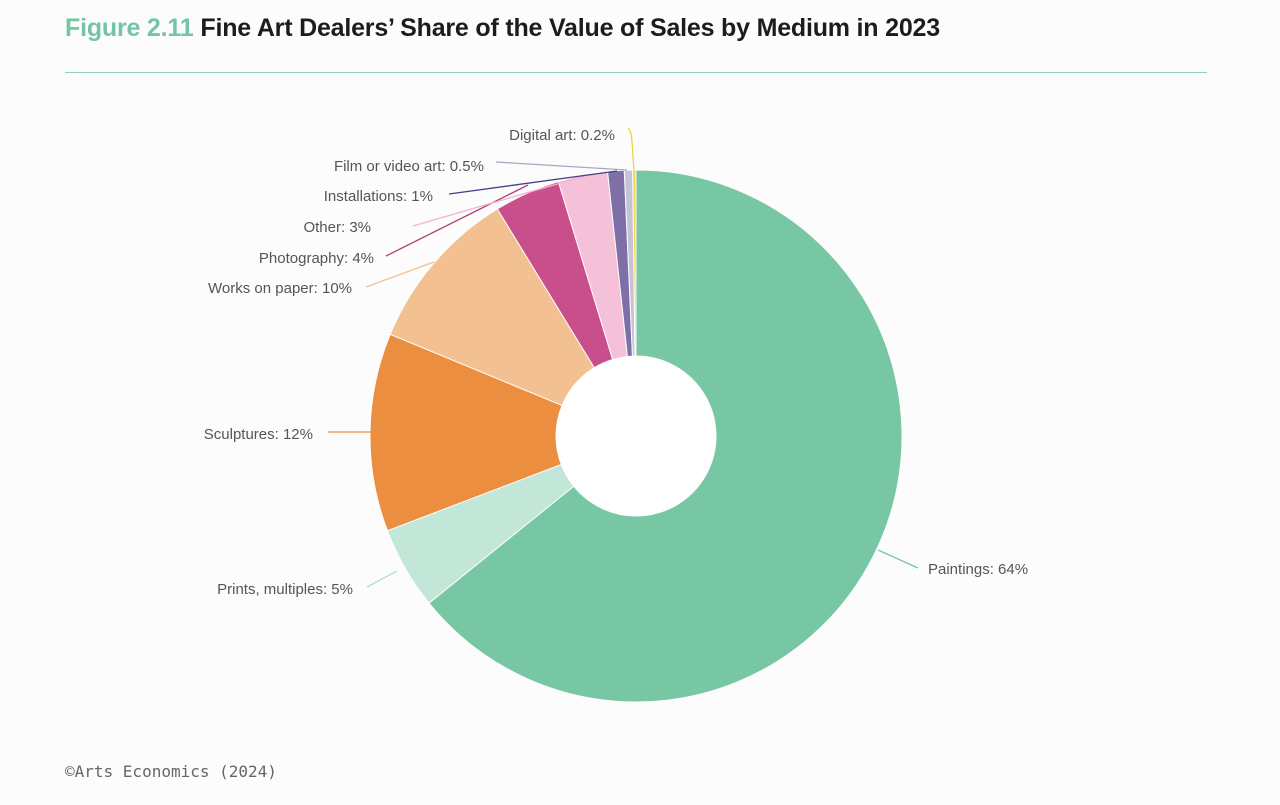 This screenshot has height=805, width=1280. Describe the element at coordinates (280, 288) in the screenshot. I see `slice-label-works-on-paper: Works on paper: 10%` at that location.